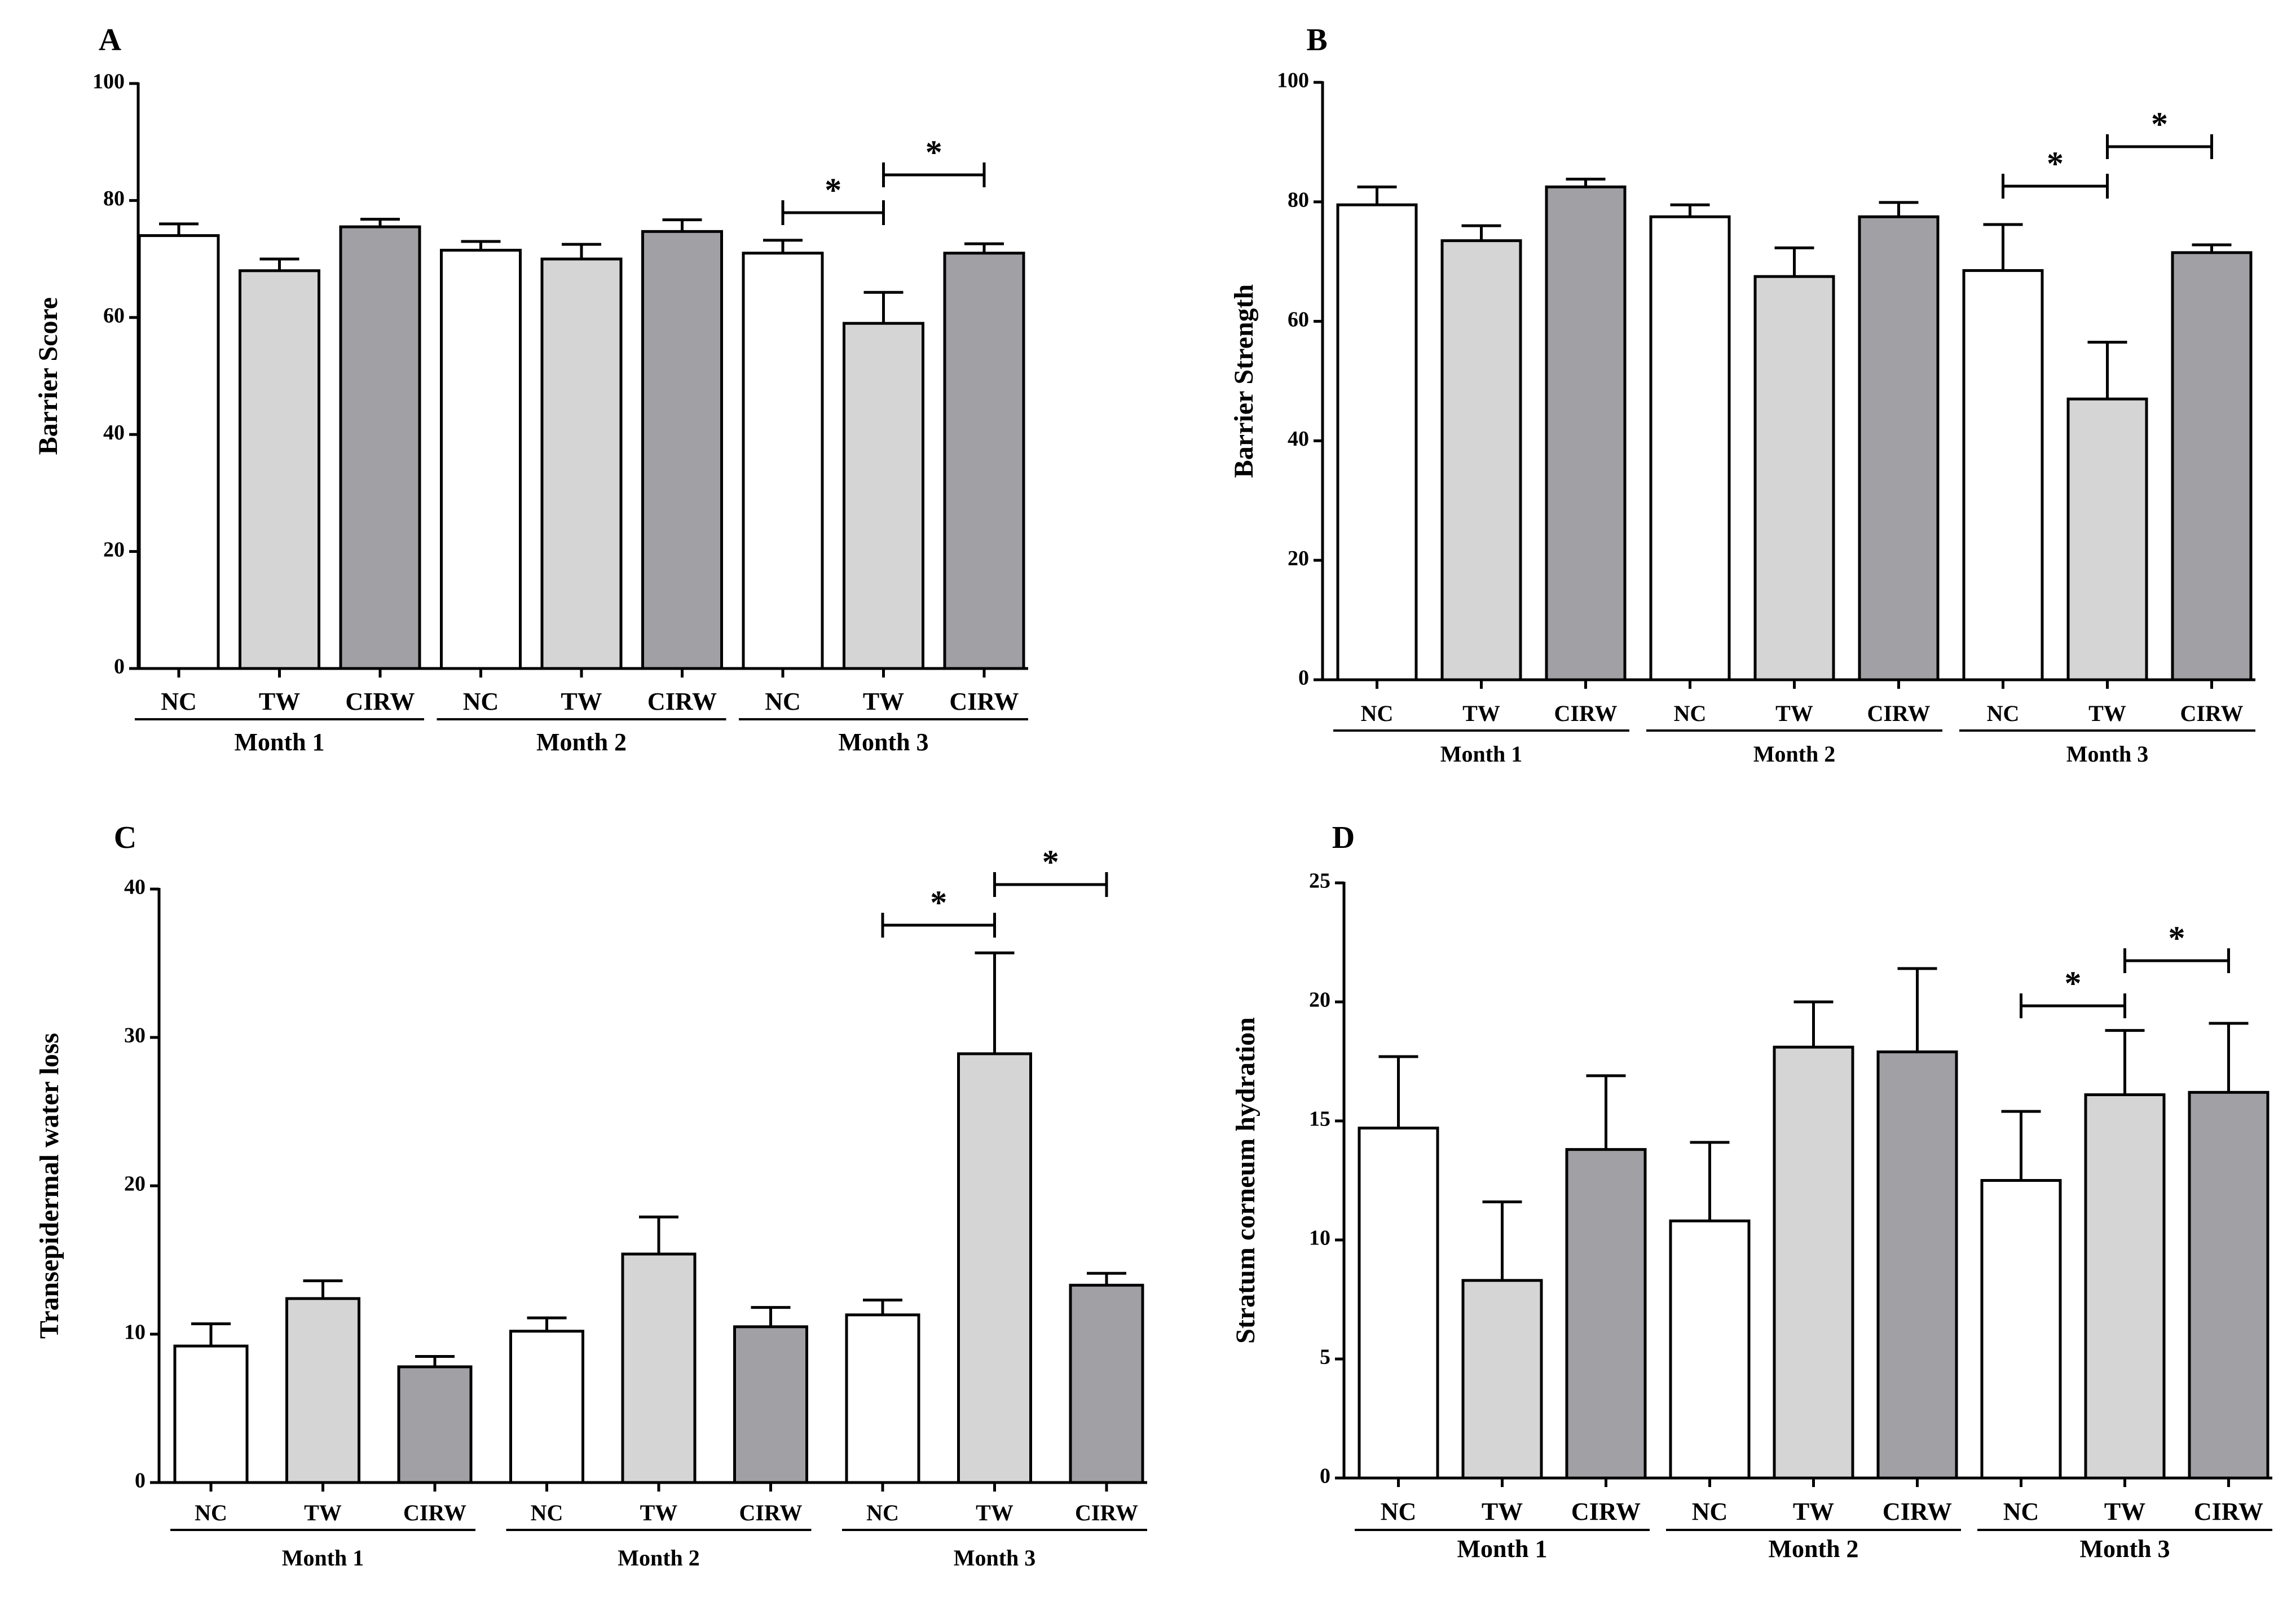 This screenshot has width=2296, height=1601. Describe the element at coordinates (1319, 881) in the screenshot. I see `y-tick-label: 25` at that location.